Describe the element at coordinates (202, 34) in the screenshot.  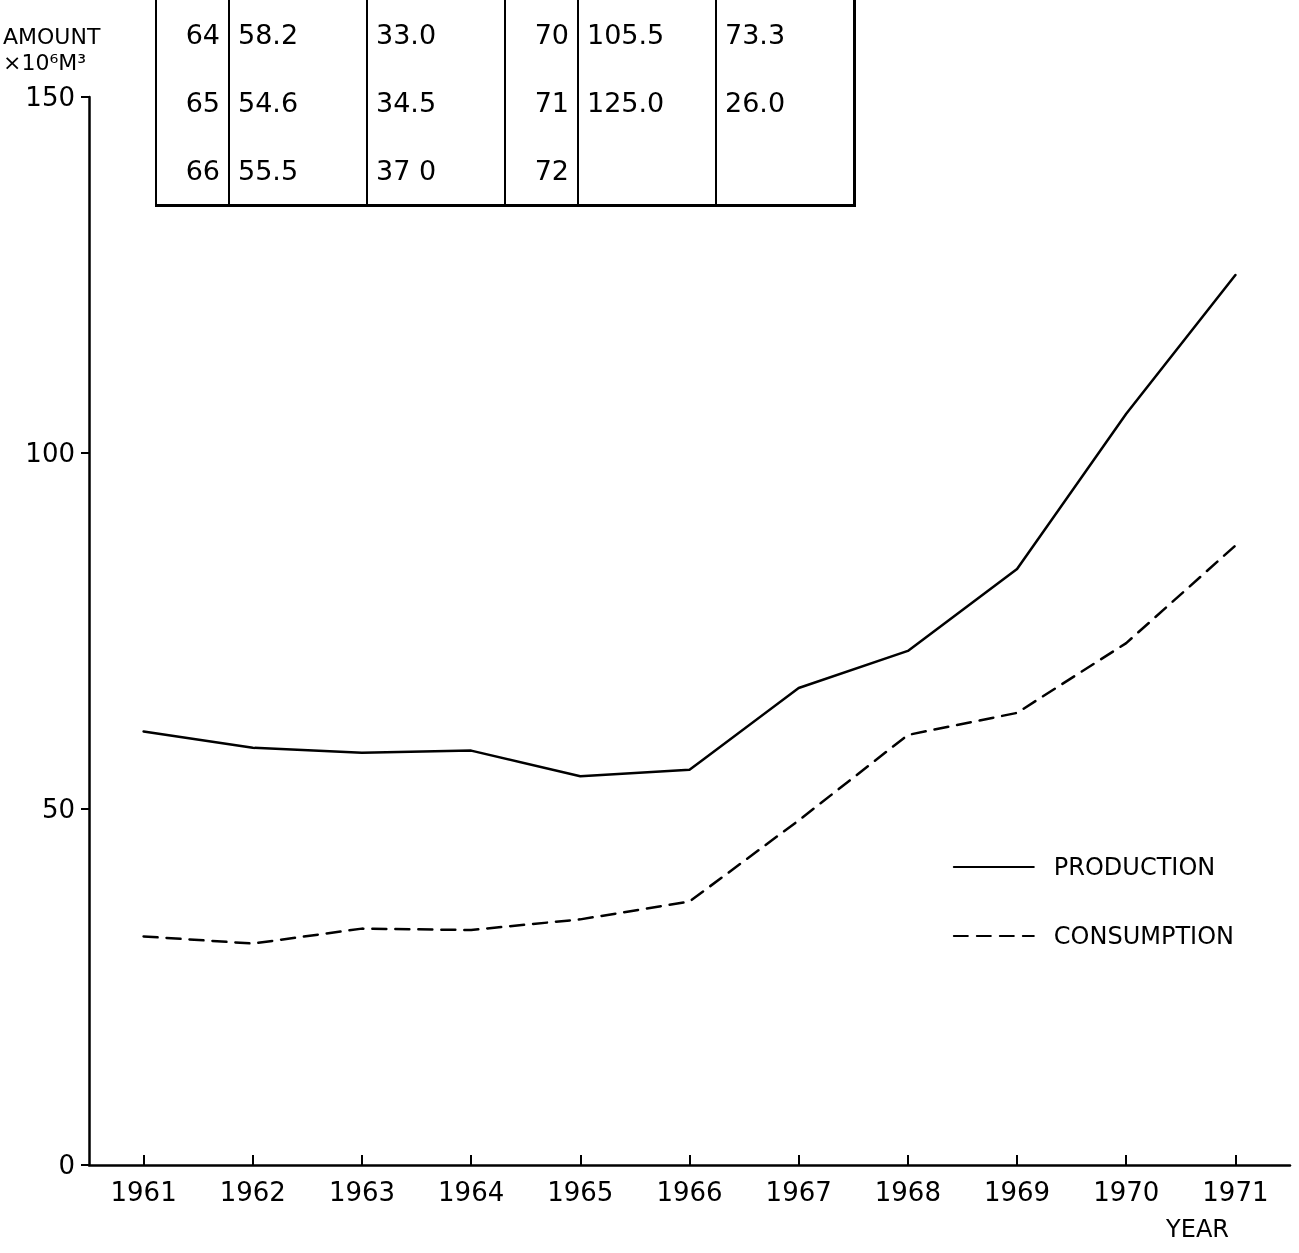
I see `text: 64` at that location.